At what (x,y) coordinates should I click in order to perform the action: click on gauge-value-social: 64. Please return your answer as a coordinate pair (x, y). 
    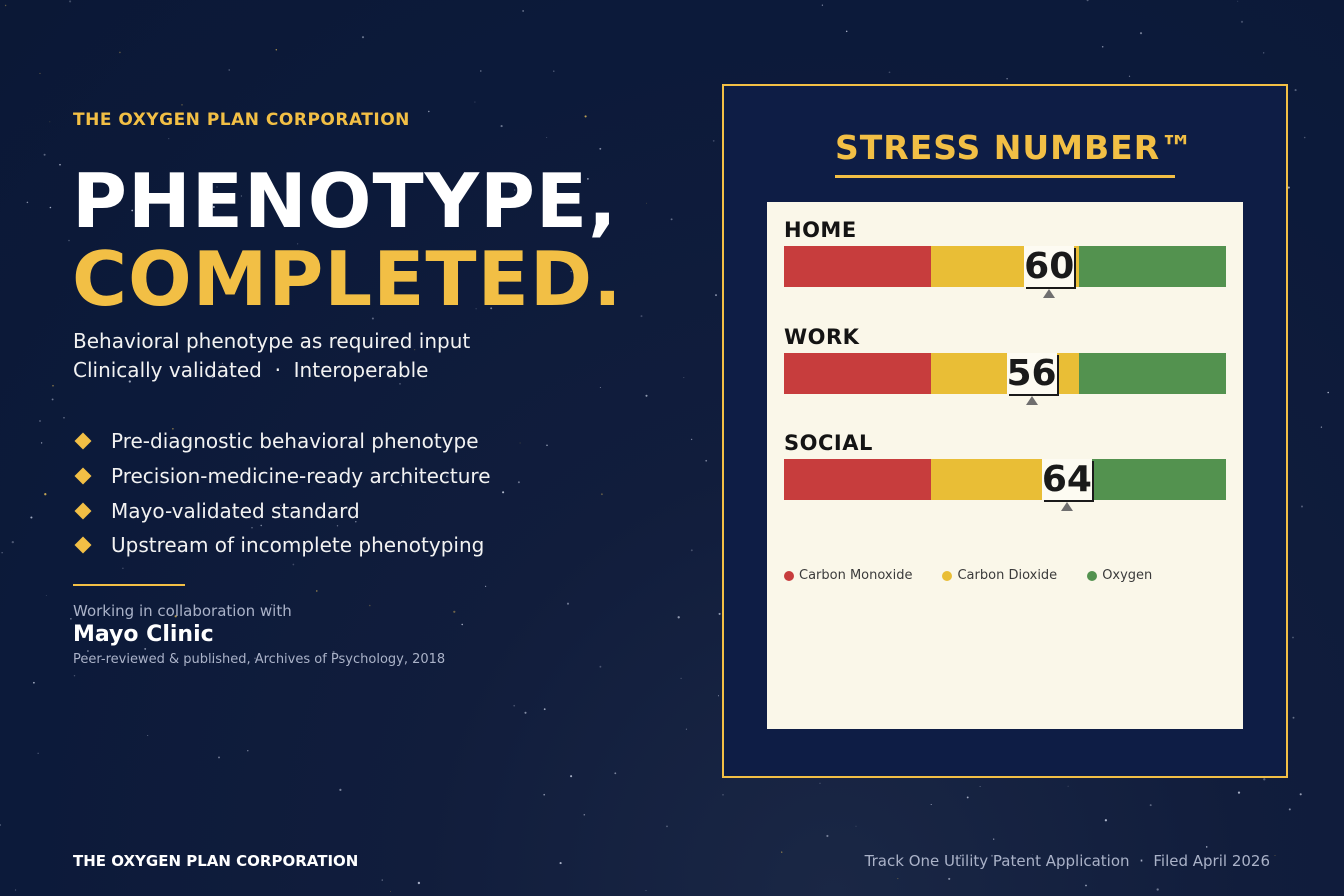
    Looking at the image, I should click on (1066, 479).